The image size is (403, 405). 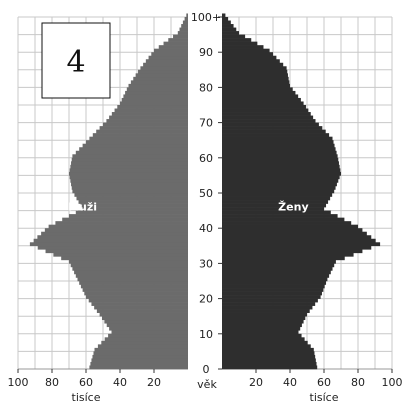 I want to click on age-tick-label: 80, so click(x=206, y=87).